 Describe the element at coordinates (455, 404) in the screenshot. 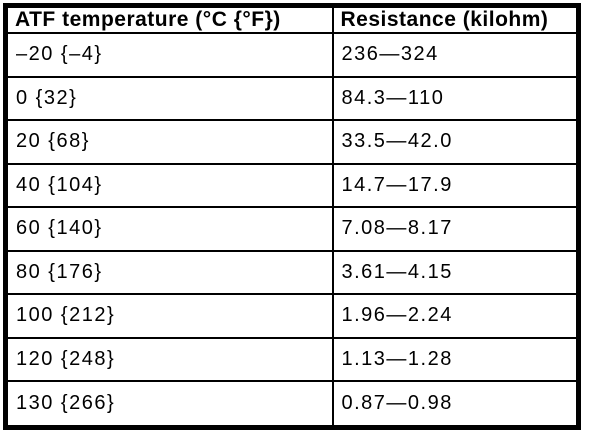

I see `resistance-cell: 0.87—0.98` at that location.